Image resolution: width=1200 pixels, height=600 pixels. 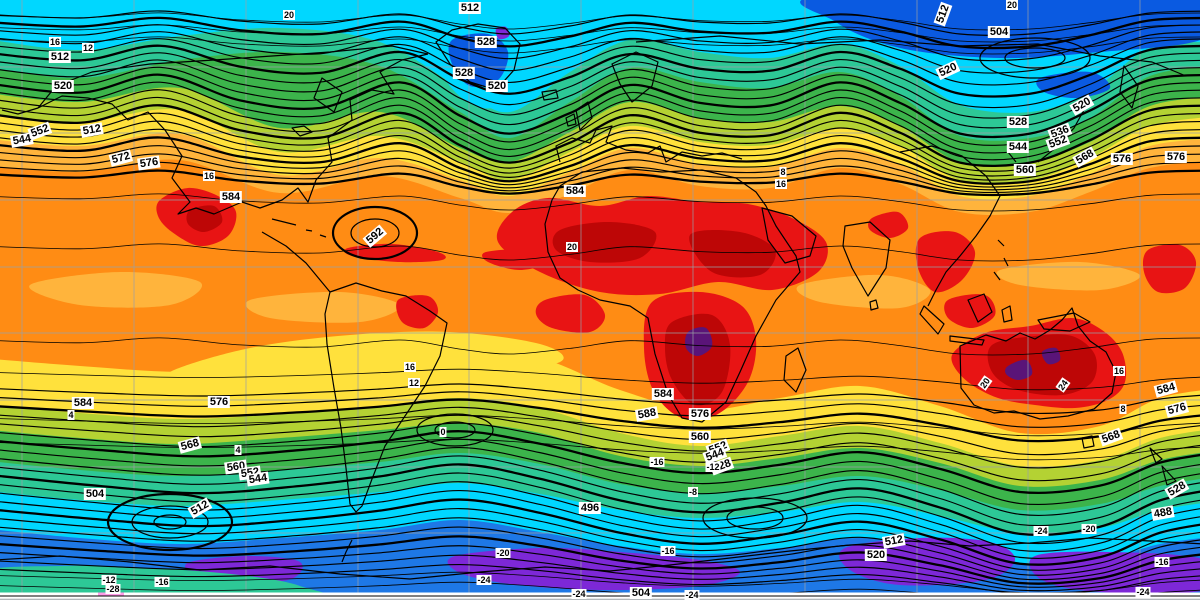 I want to click on darkred-sahara-e, so click(x=732, y=254).